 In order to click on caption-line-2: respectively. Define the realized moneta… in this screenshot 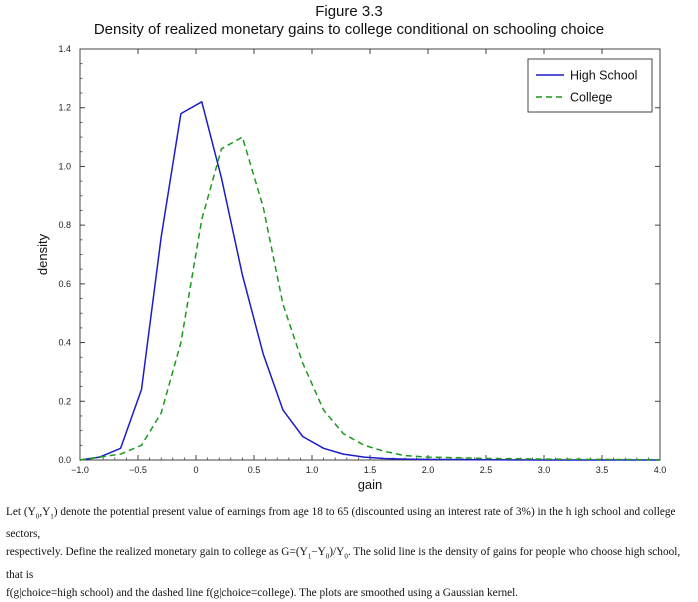, I will do `click(343, 563)`.